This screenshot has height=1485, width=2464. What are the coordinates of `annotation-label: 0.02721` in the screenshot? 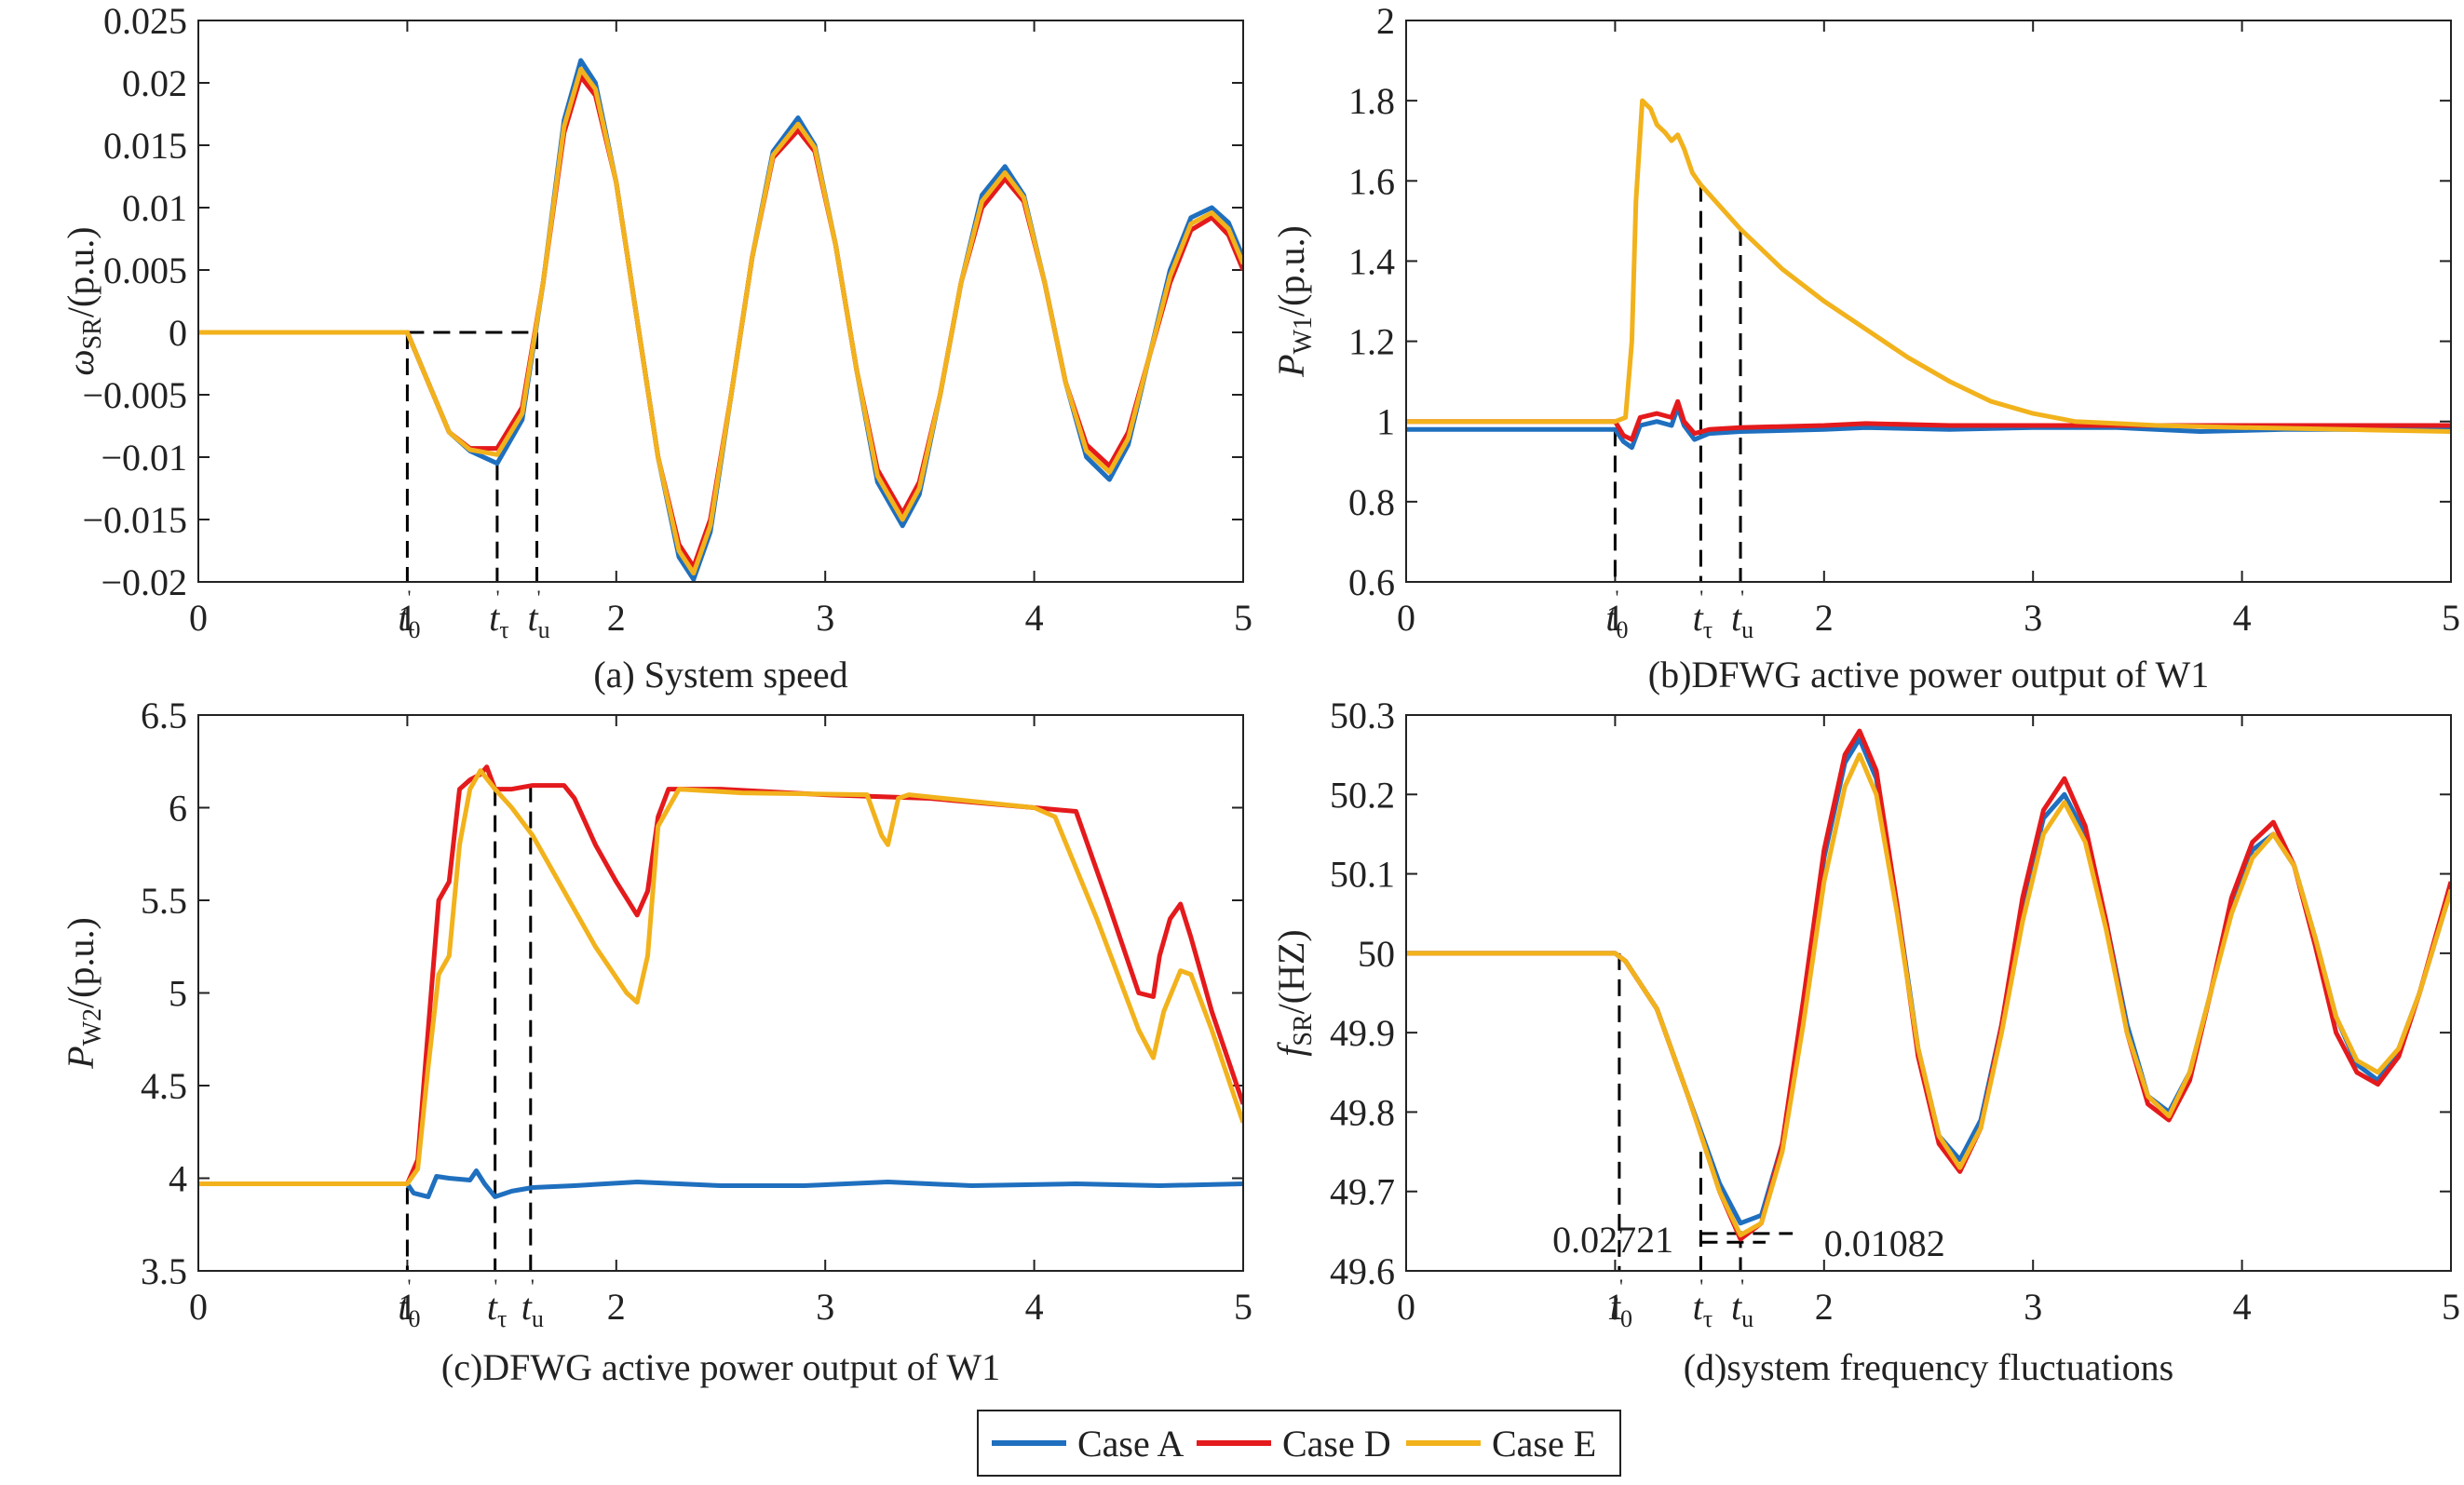 It's located at (1612, 1240).